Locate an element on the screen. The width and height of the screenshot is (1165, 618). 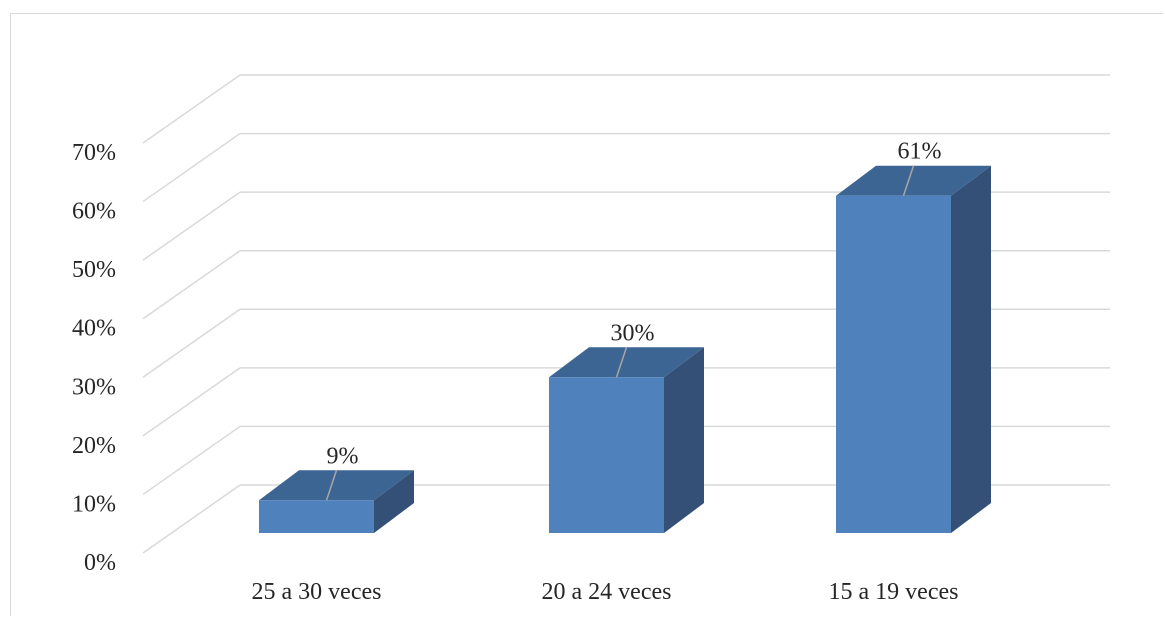
x-axis-categories: 25 a 30 veces 20 a 24 veces 15 a 19 veces is located at coordinates (605, 592).